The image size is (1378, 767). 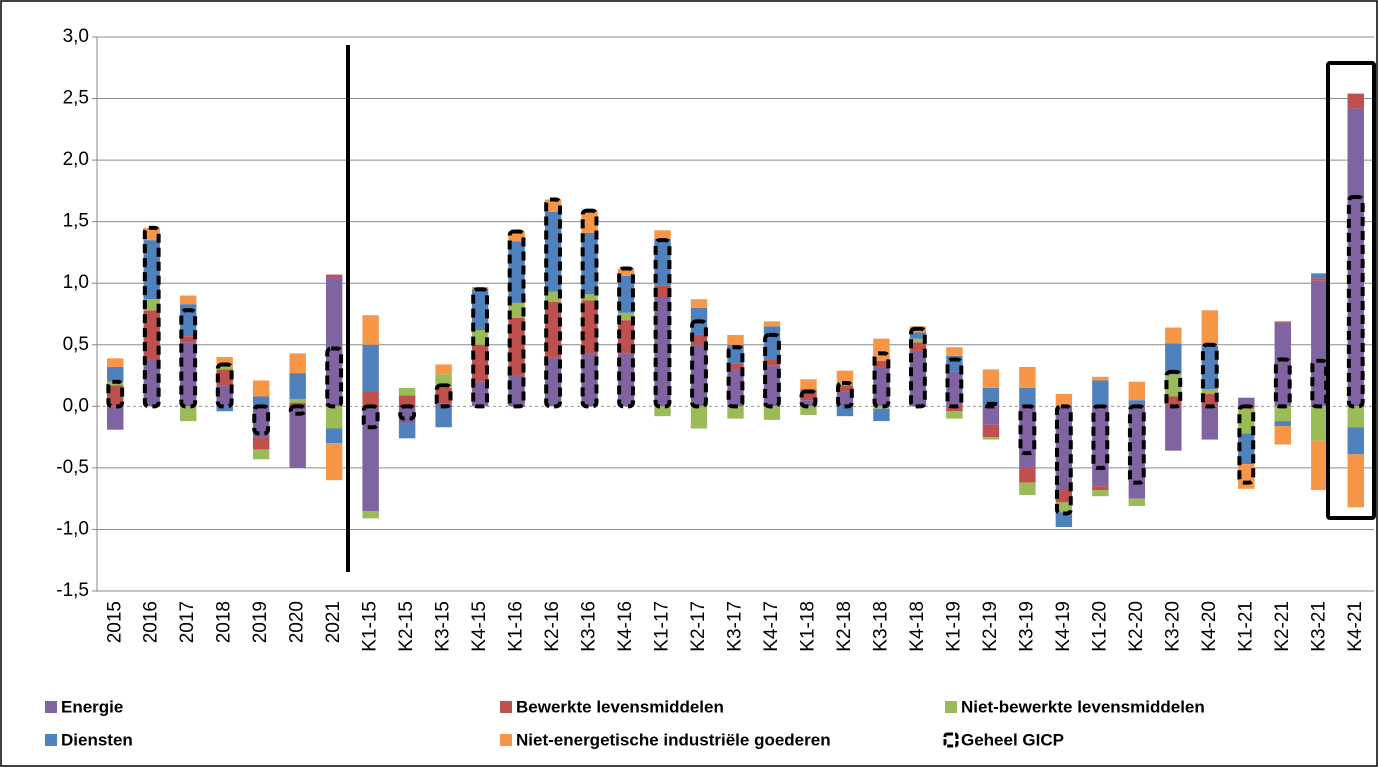 What do you see at coordinates (260, 622) in the screenshot?
I see `x-tick-label: 2019` at bounding box center [260, 622].